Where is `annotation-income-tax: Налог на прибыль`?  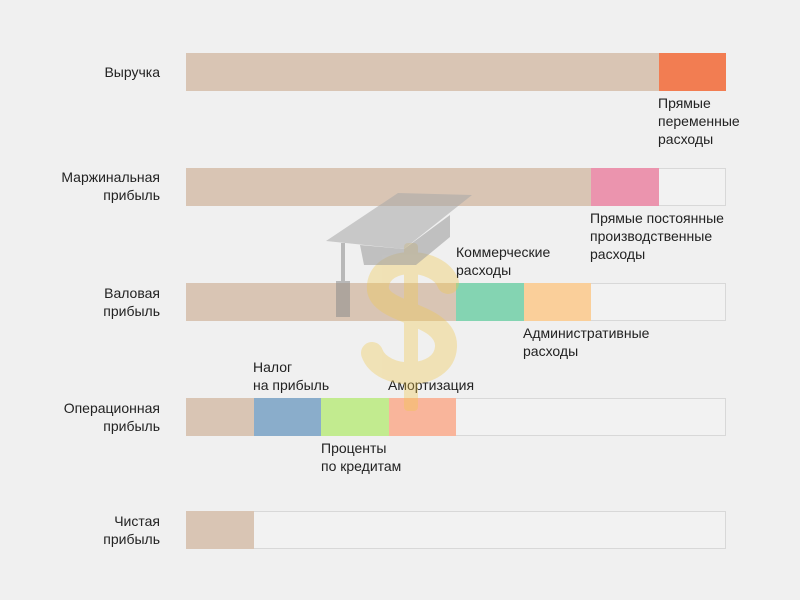 annotation-income-tax: Налог на прибыль is located at coordinates (291, 376).